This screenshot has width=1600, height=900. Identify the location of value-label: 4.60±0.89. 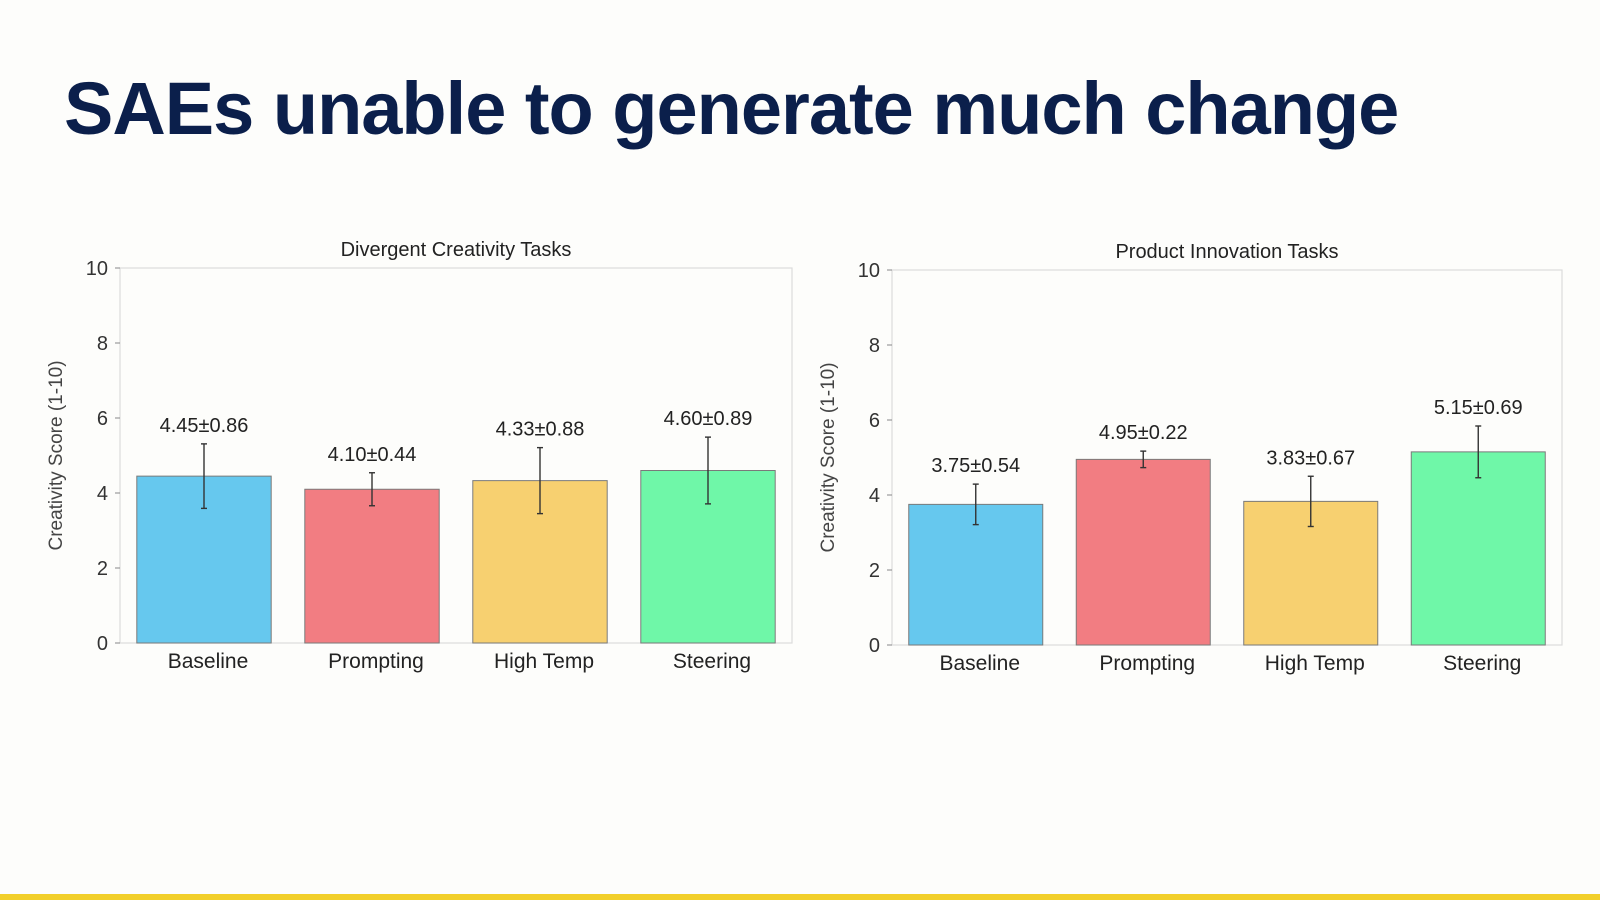
(708, 419).